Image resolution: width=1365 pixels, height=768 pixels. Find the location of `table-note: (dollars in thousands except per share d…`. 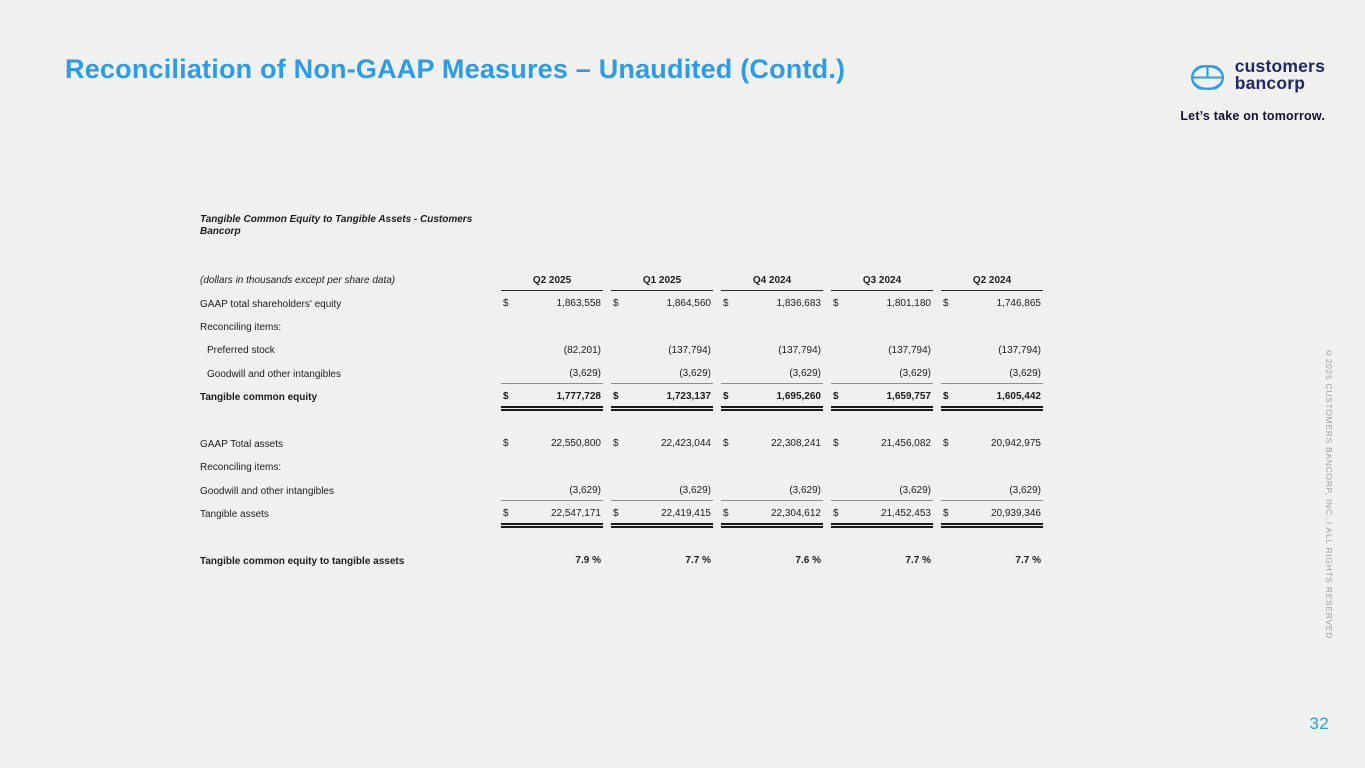

table-note: (dollars in thousands except per share d… is located at coordinates (298, 281).